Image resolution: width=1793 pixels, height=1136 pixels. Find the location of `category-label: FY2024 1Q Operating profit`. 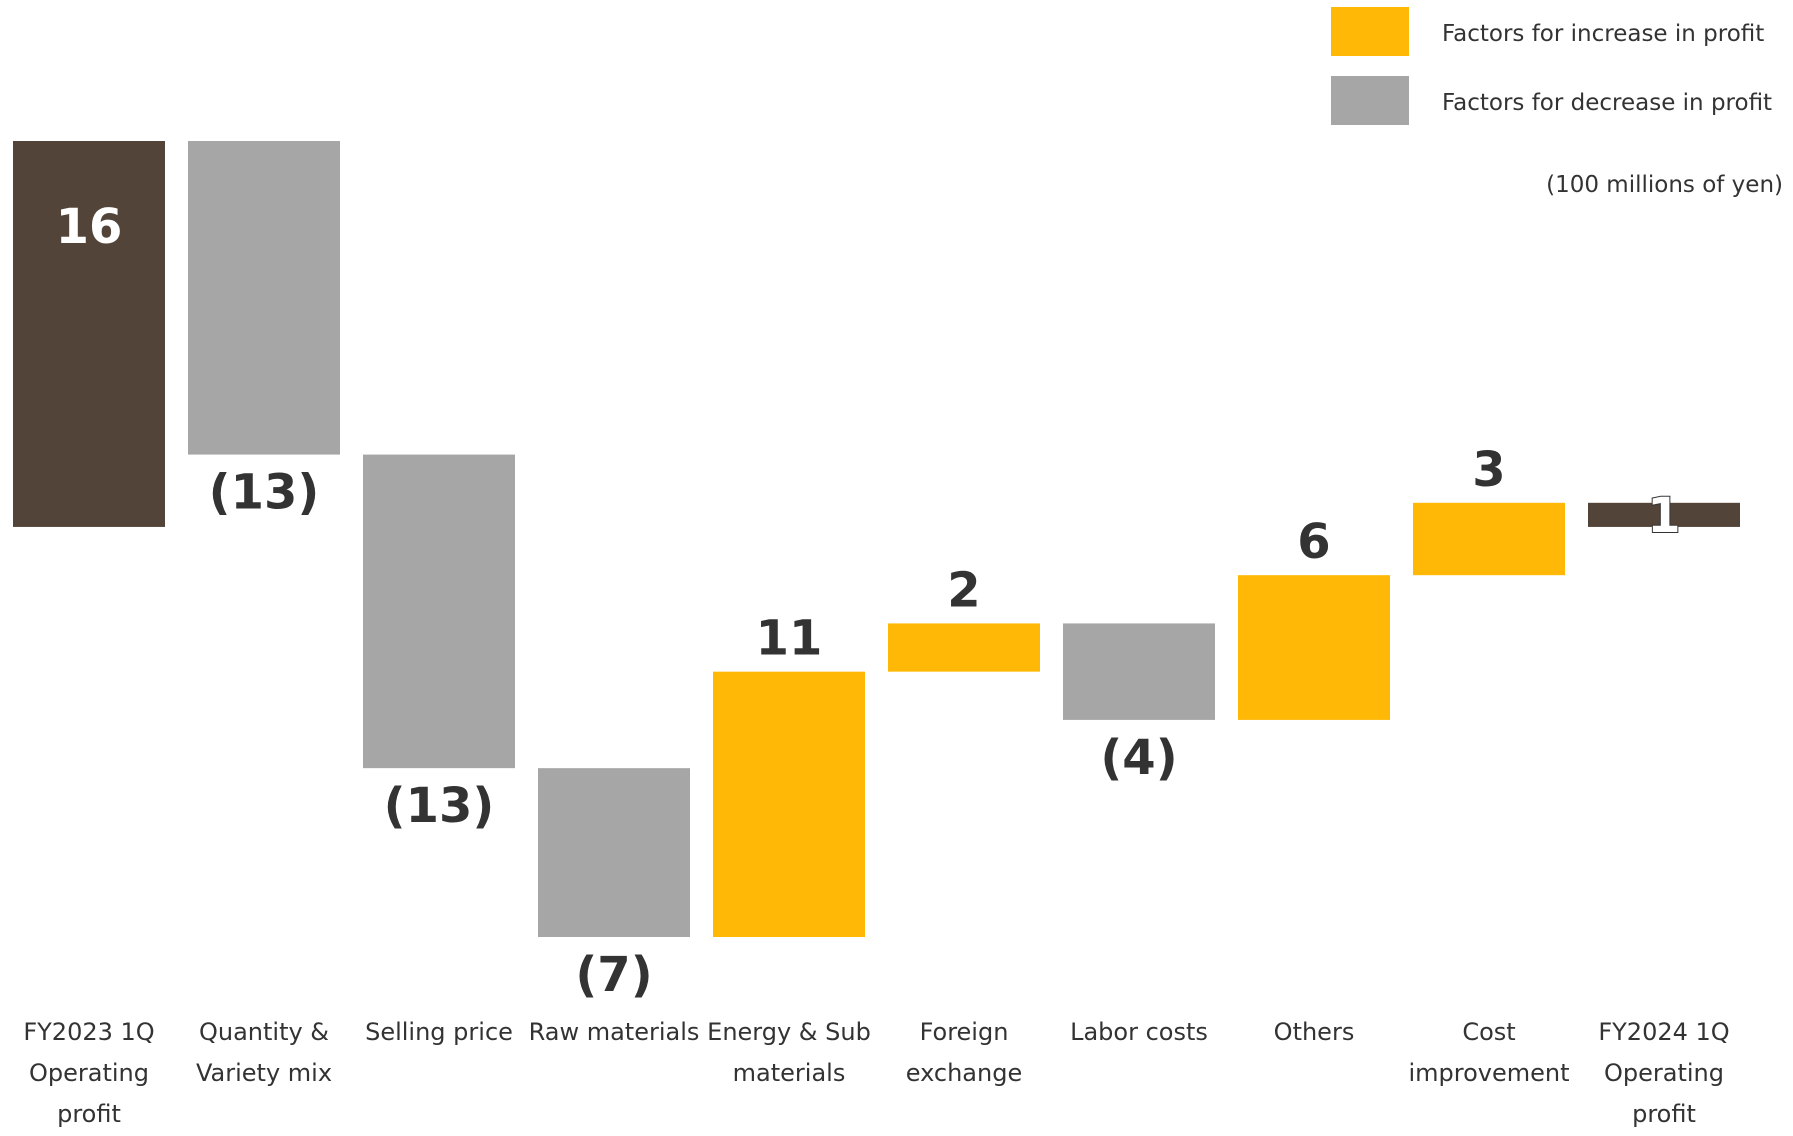

category-label: FY2024 1Q Operating profit is located at coordinates (1664, 1073).